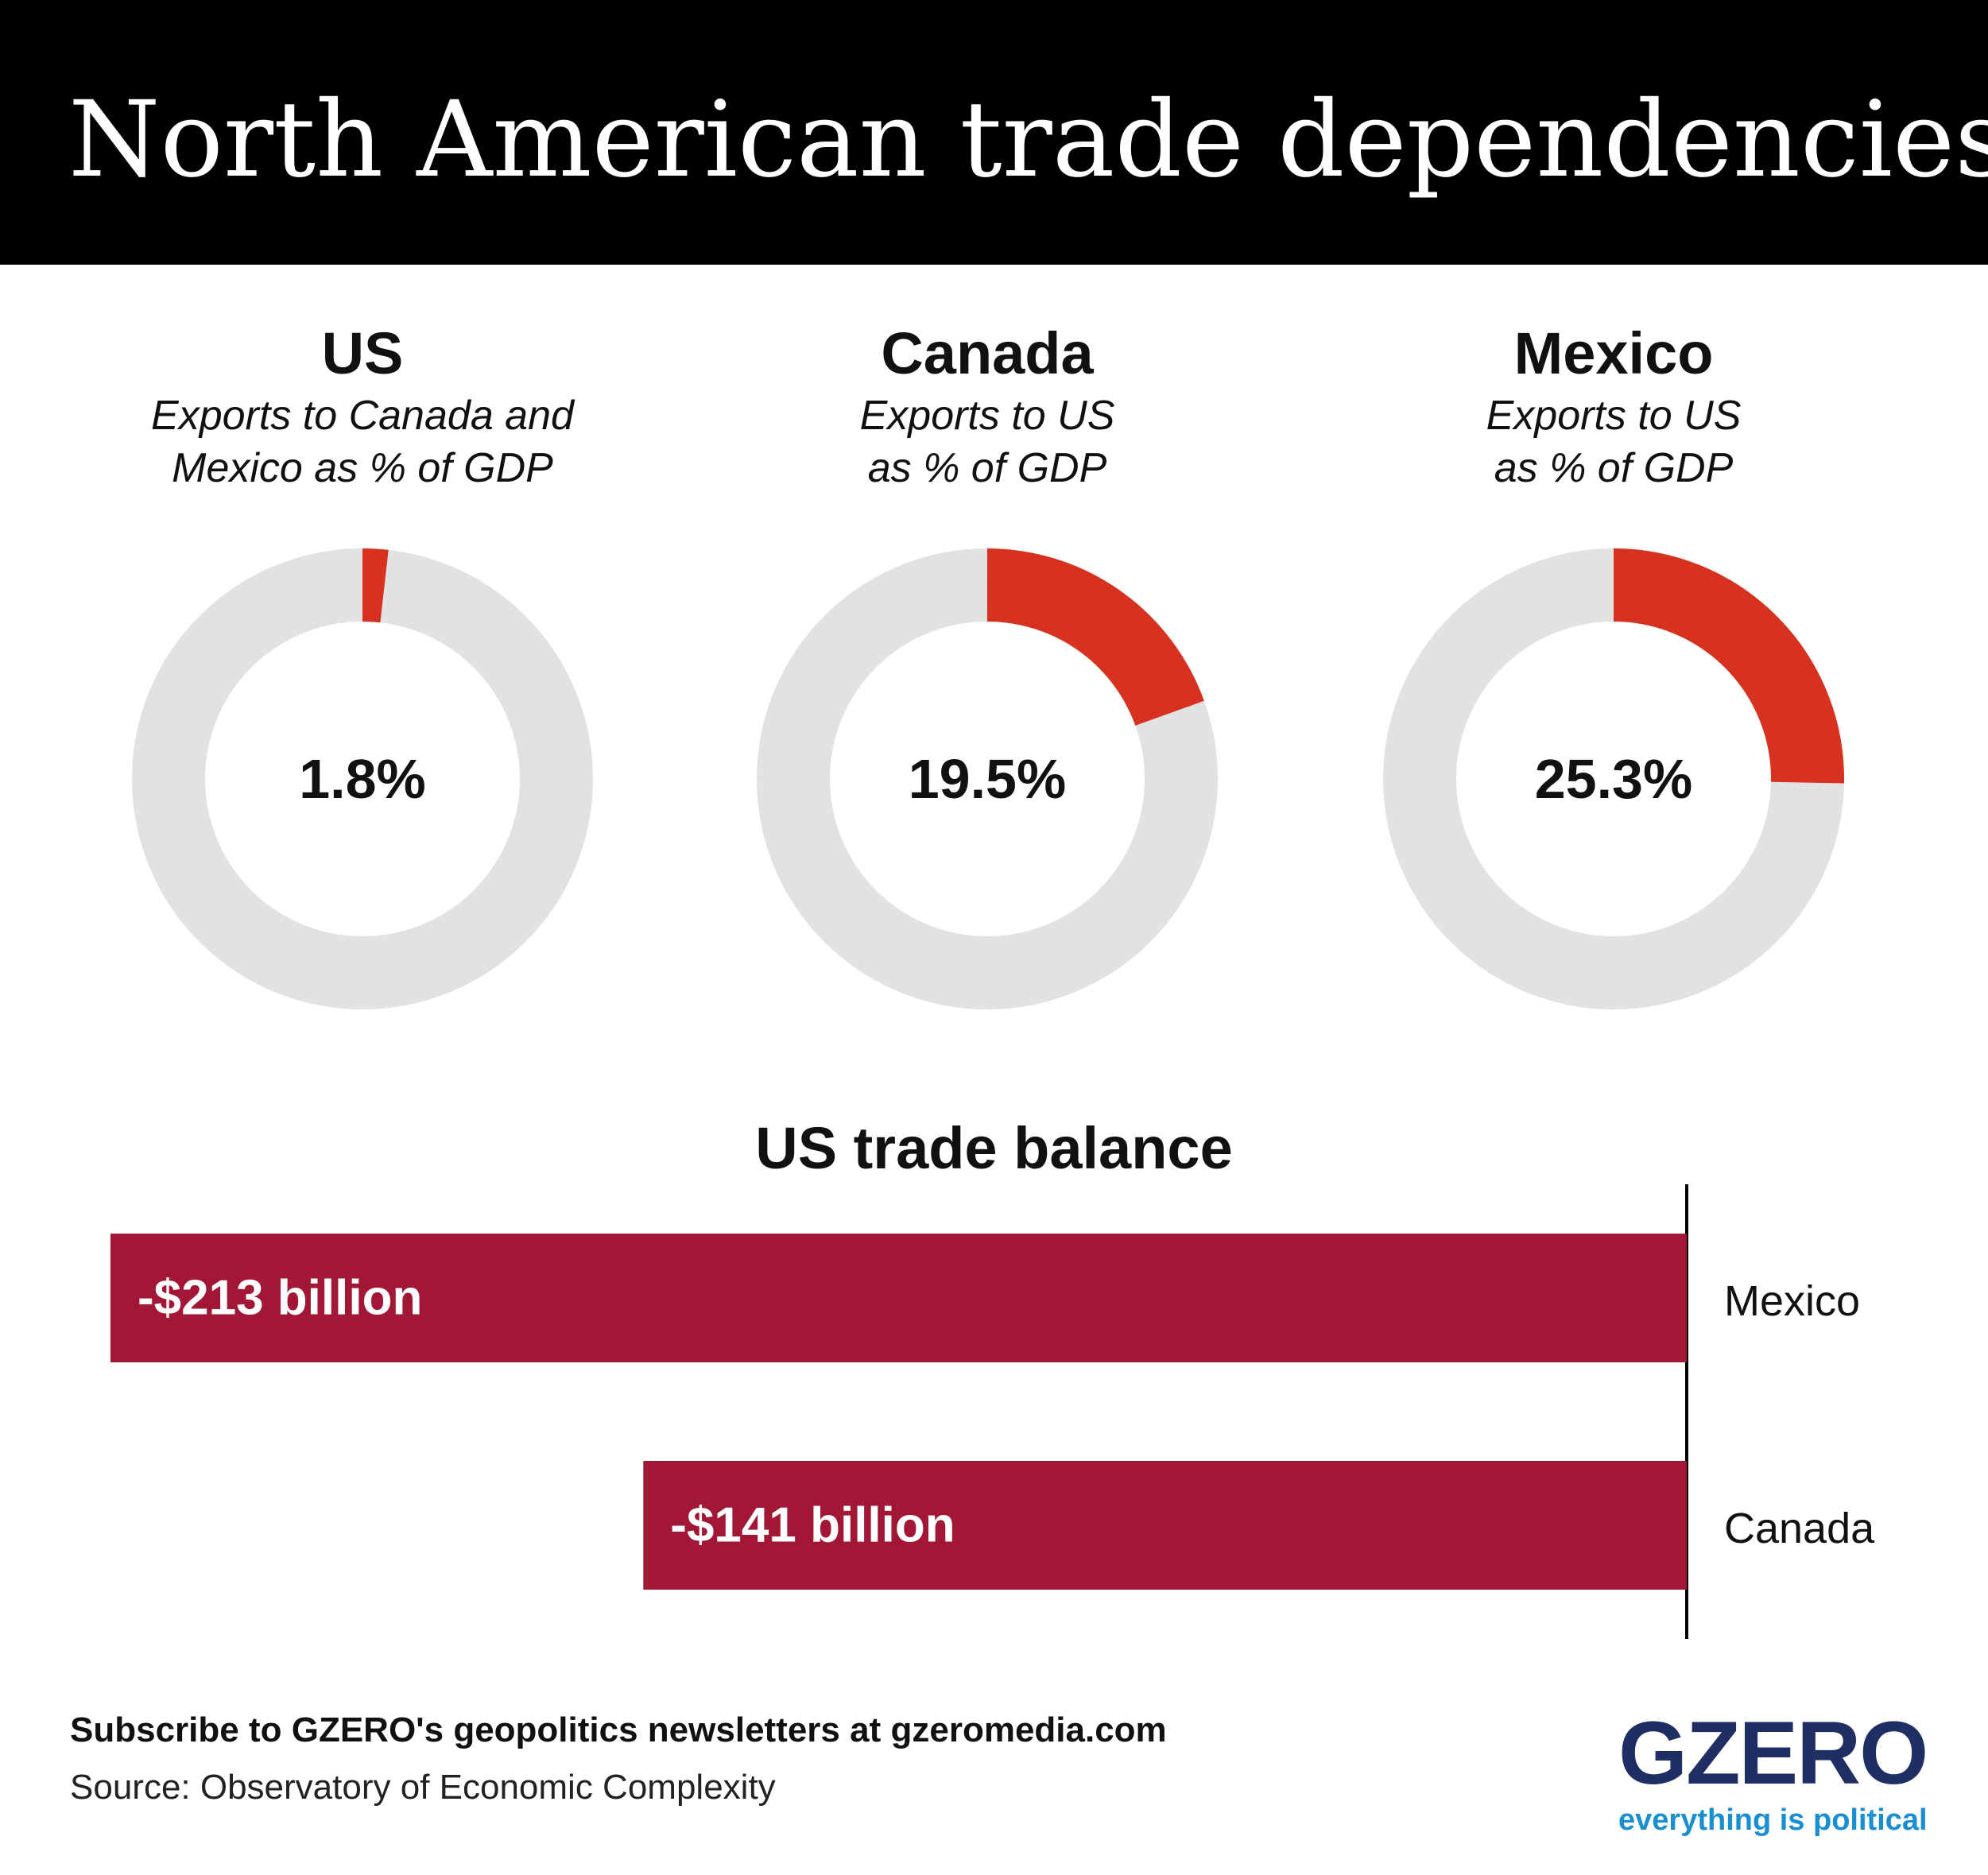  I want to click on donut-center-label: 1.8%, so click(363, 779).